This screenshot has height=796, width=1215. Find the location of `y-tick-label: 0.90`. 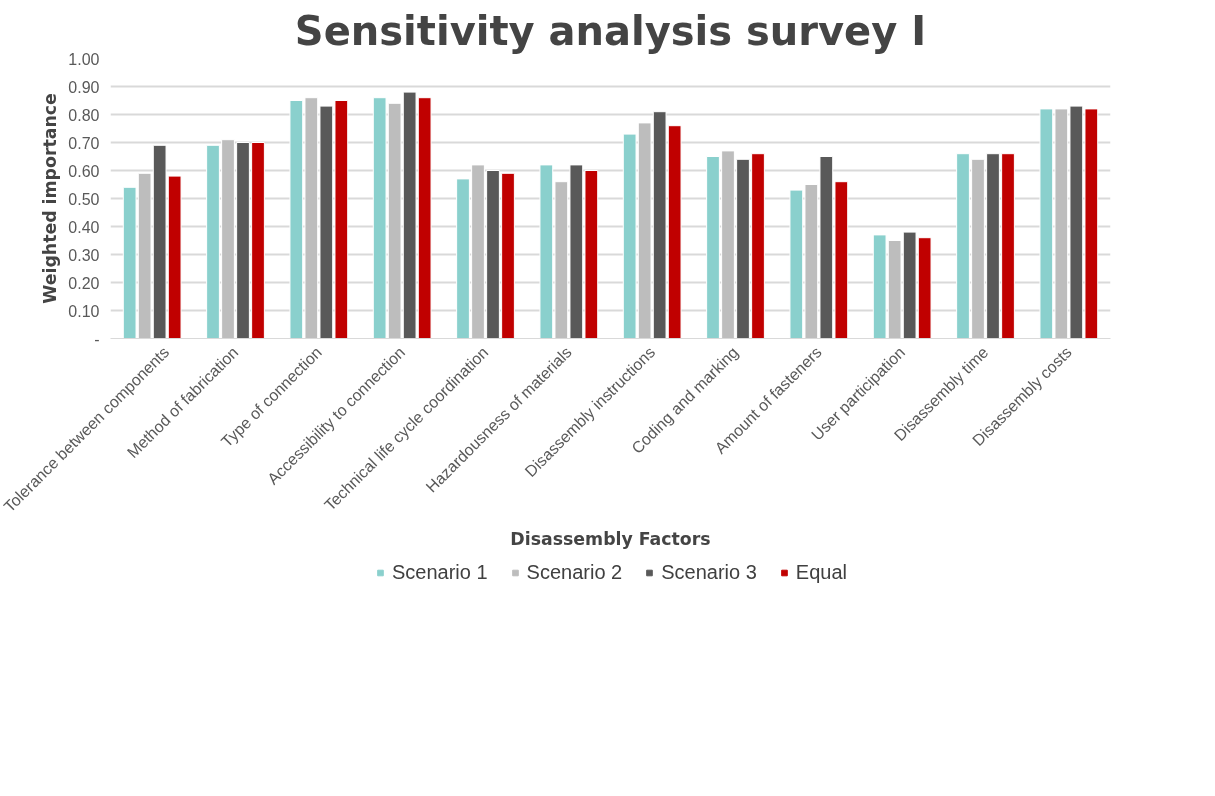

y-tick-label: 0.90 is located at coordinates (84, 87).